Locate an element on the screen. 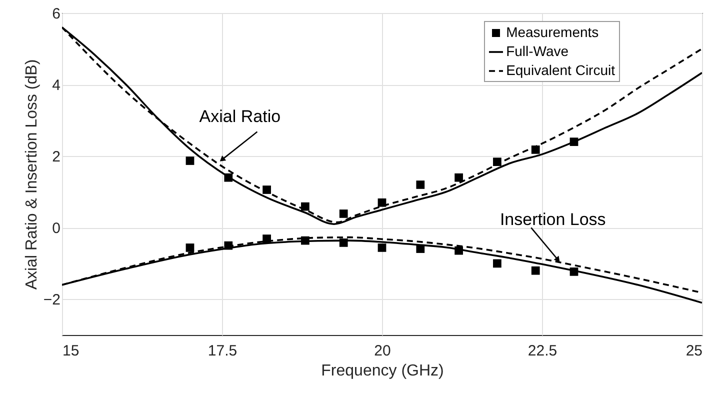 This screenshot has width=715, height=400. x-tick-label: 15 is located at coordinates (71, 351).